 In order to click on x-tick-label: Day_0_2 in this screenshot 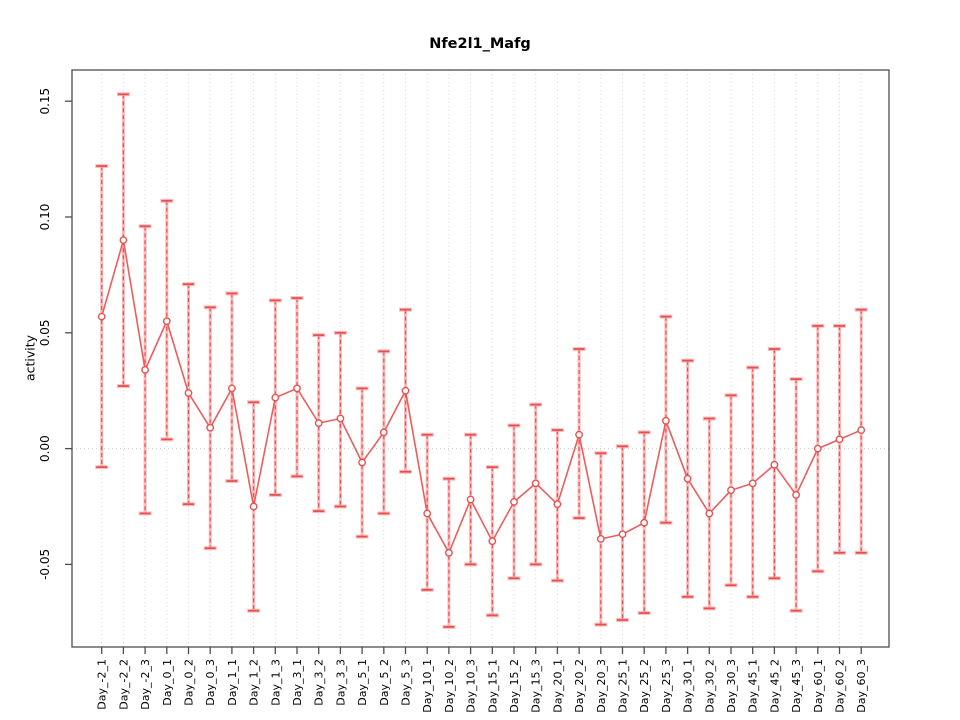, I will do `click(189, 682)`.